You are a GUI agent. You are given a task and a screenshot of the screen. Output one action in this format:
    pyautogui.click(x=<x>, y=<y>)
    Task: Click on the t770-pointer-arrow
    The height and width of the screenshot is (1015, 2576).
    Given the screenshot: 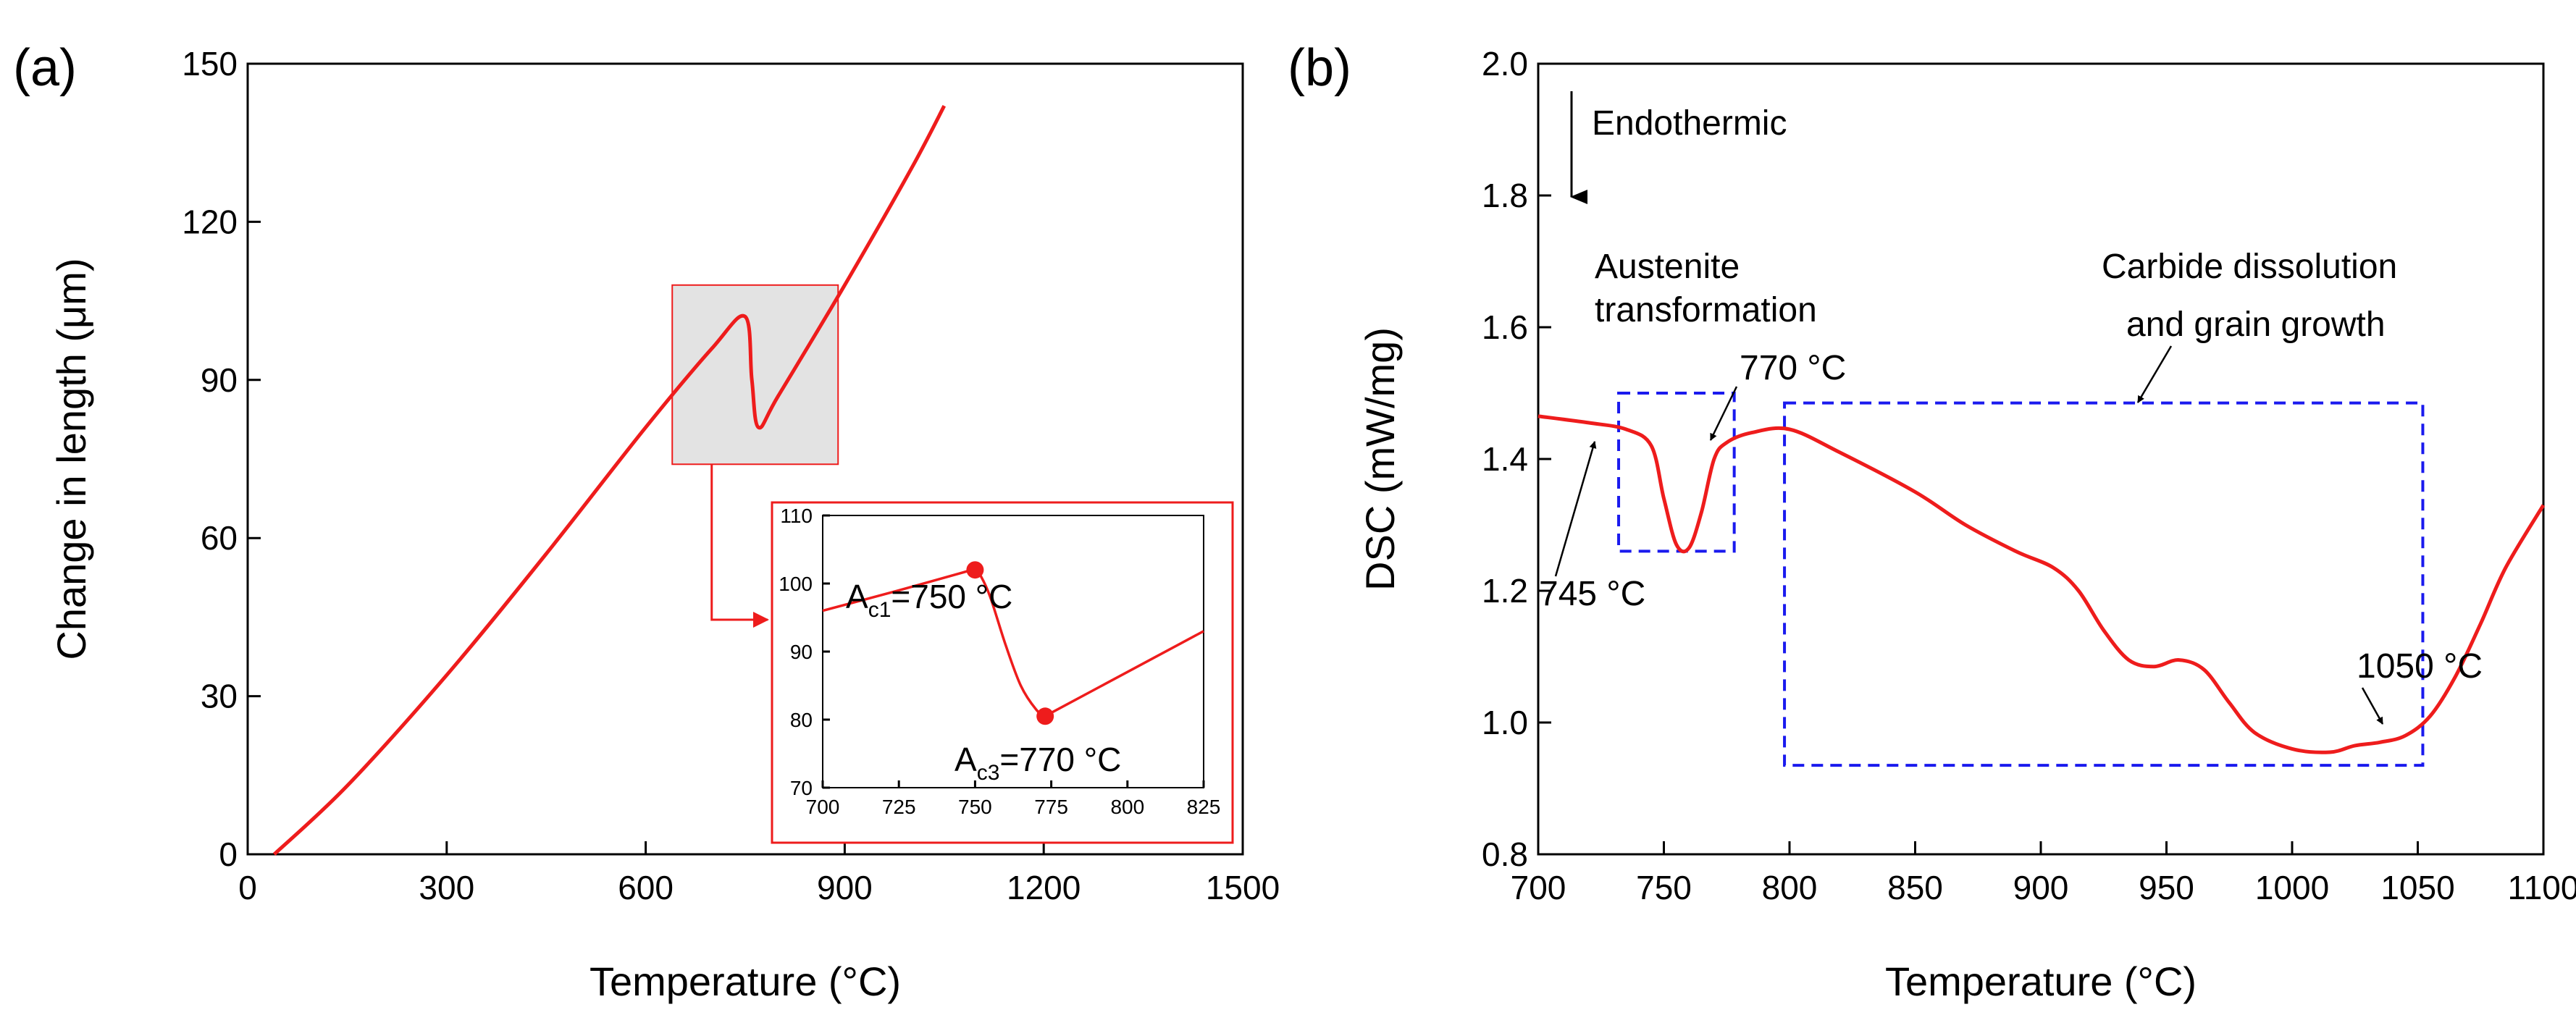 What is the action you would take?
    pyautogui.click(x=1723, y=413)
    